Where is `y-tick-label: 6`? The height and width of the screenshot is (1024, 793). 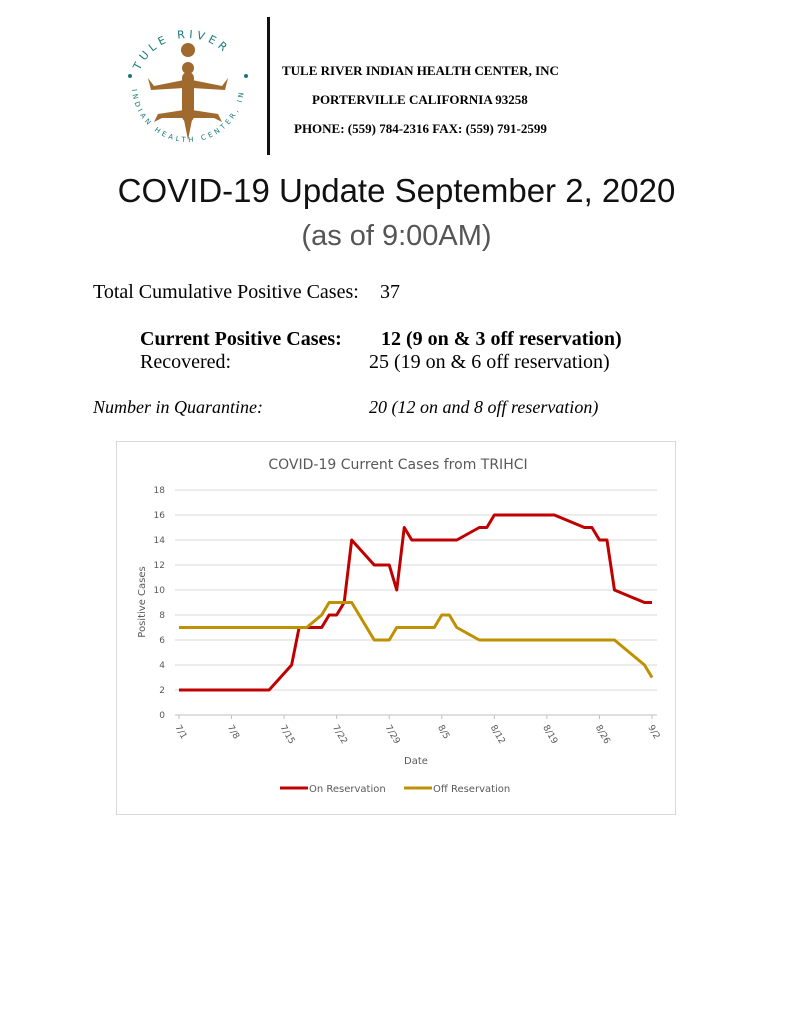 y-tick-label: 6 is located at coordinates (162, 641).